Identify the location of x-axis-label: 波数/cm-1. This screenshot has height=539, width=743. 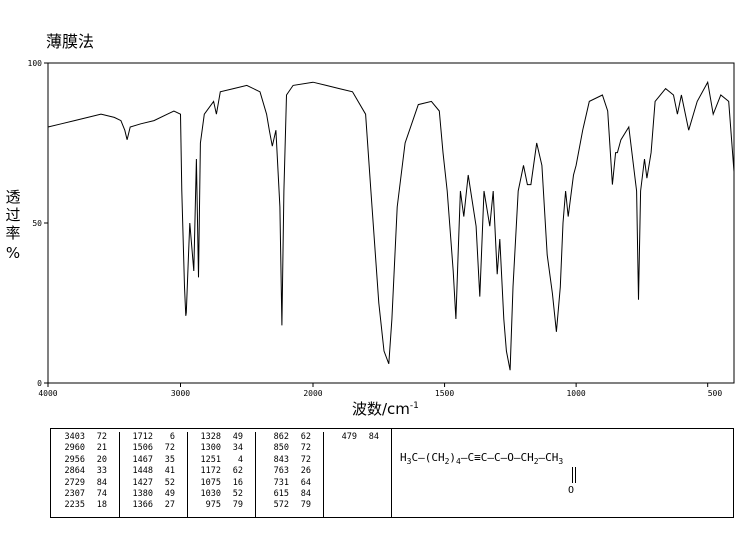
(385, 408).